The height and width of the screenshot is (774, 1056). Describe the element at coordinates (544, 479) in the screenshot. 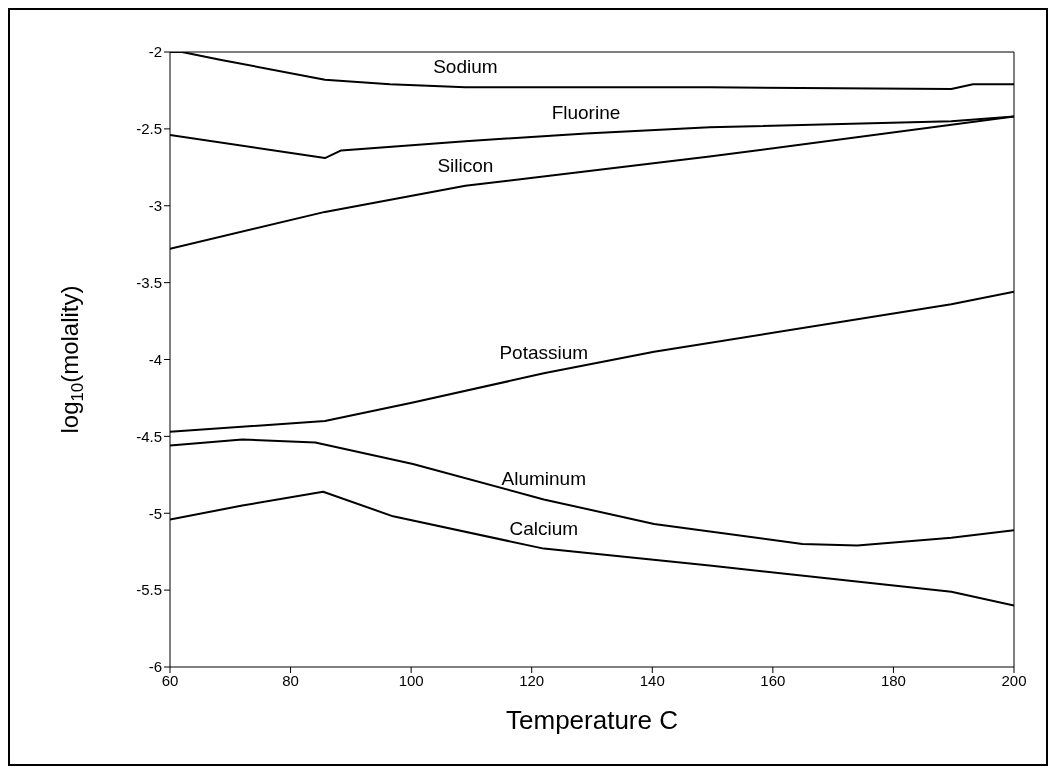

I see `series-label: Aluminum` at that location.